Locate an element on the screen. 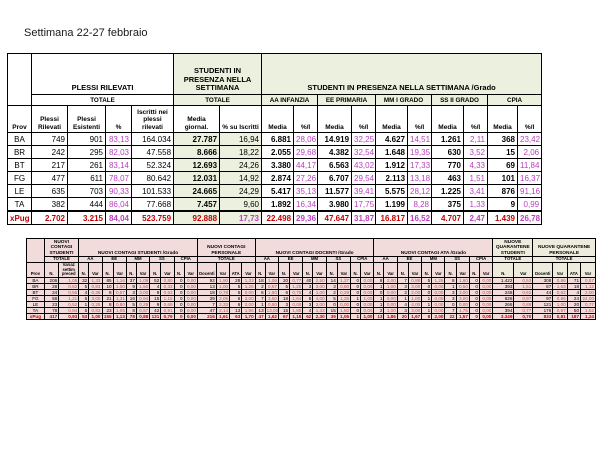 The image size is (600, 451). data-cell: 1,33 is located at coordinates (476, 204).